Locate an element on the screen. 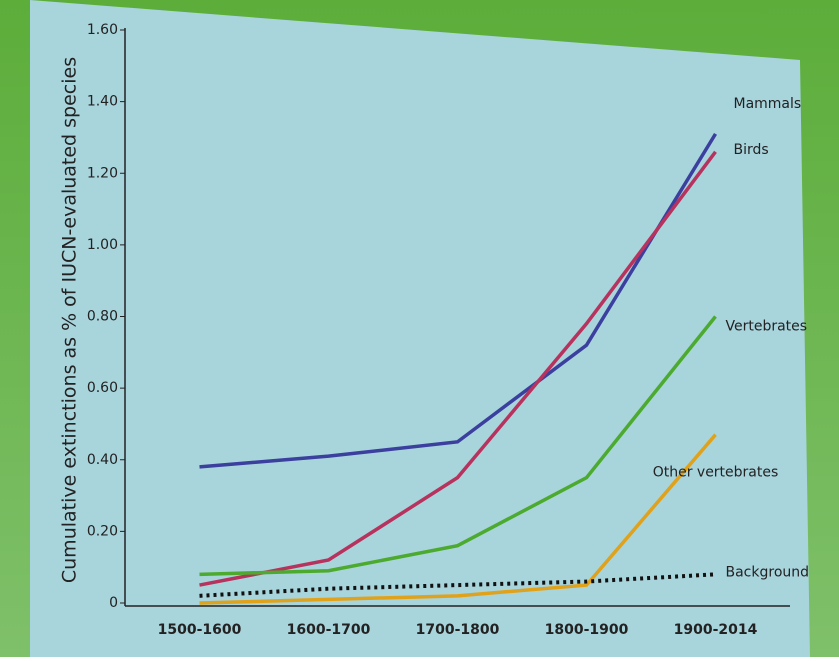 The height and width of the screenshot is (661, 839). y-tick-label: 0.20 is located at coordinates (102, 531).